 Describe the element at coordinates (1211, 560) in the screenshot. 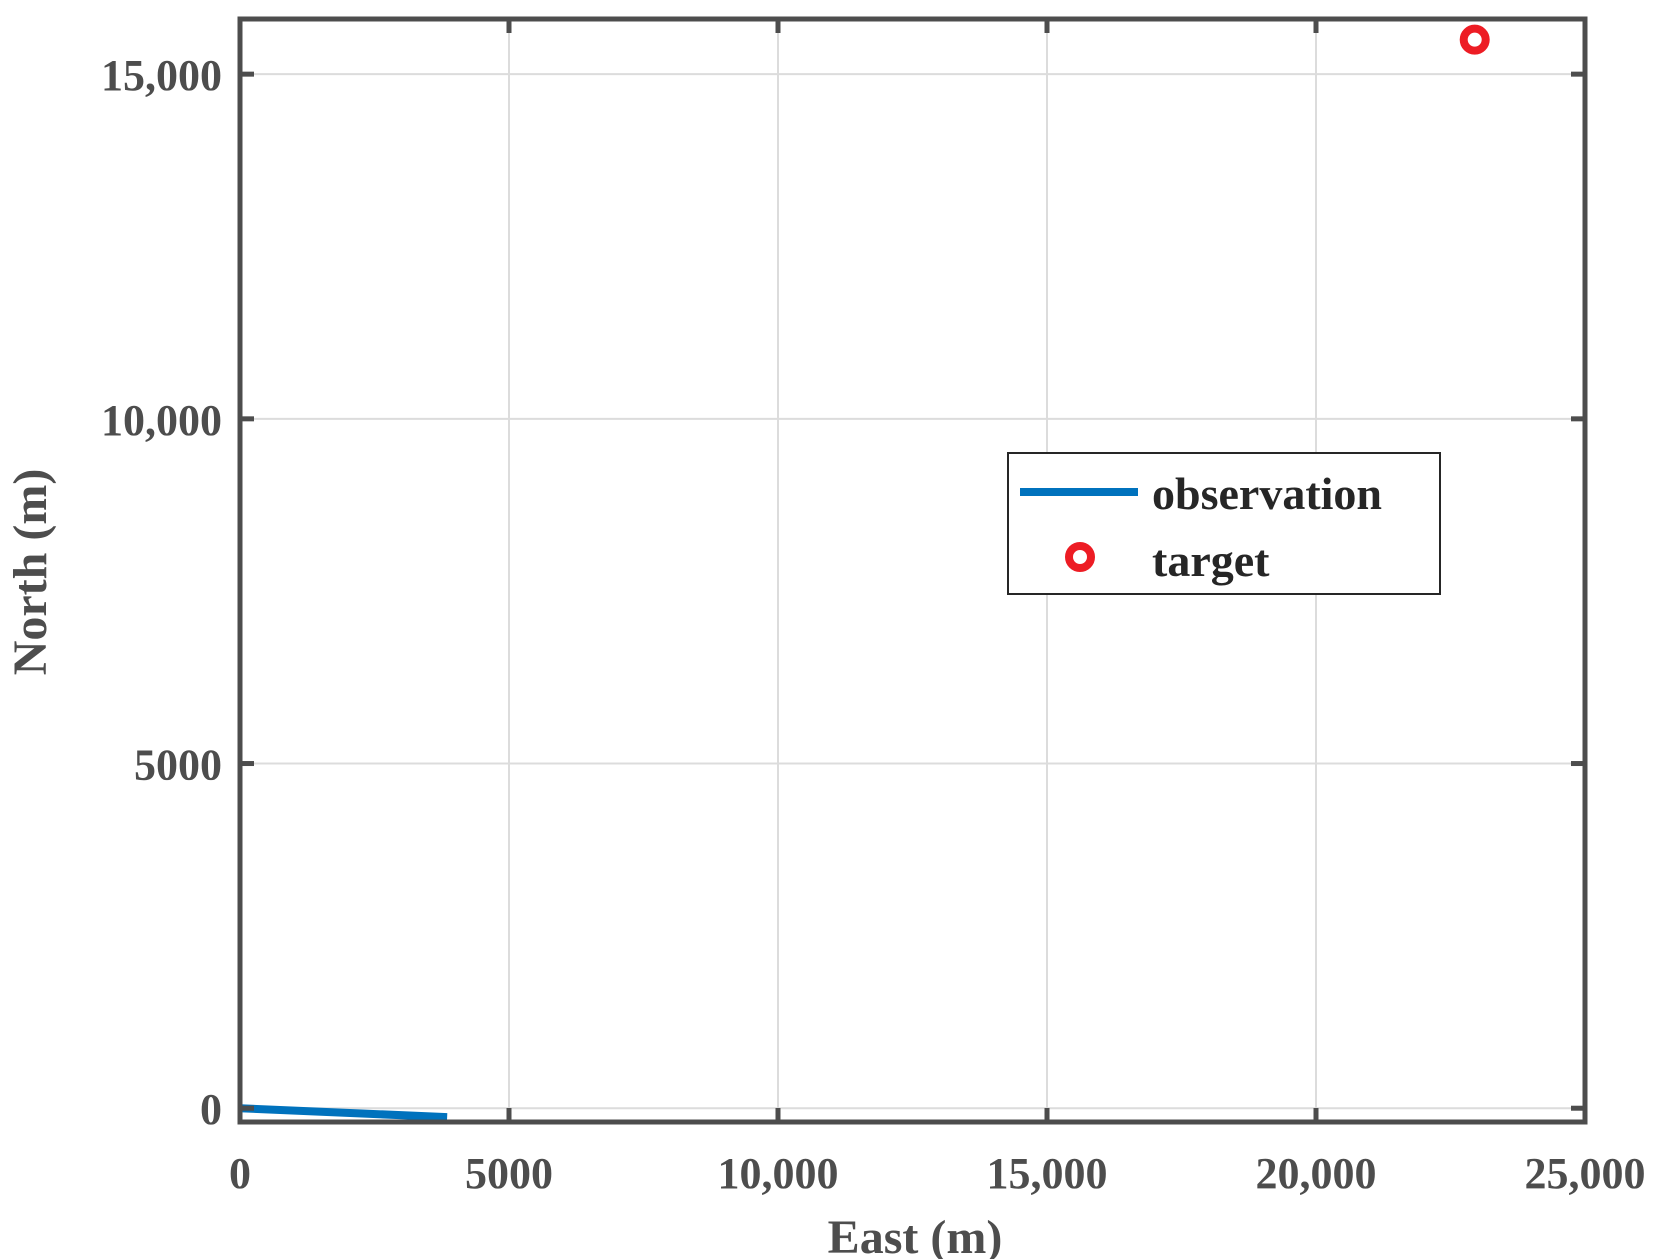

I see `legend-target-label: target` at that location.